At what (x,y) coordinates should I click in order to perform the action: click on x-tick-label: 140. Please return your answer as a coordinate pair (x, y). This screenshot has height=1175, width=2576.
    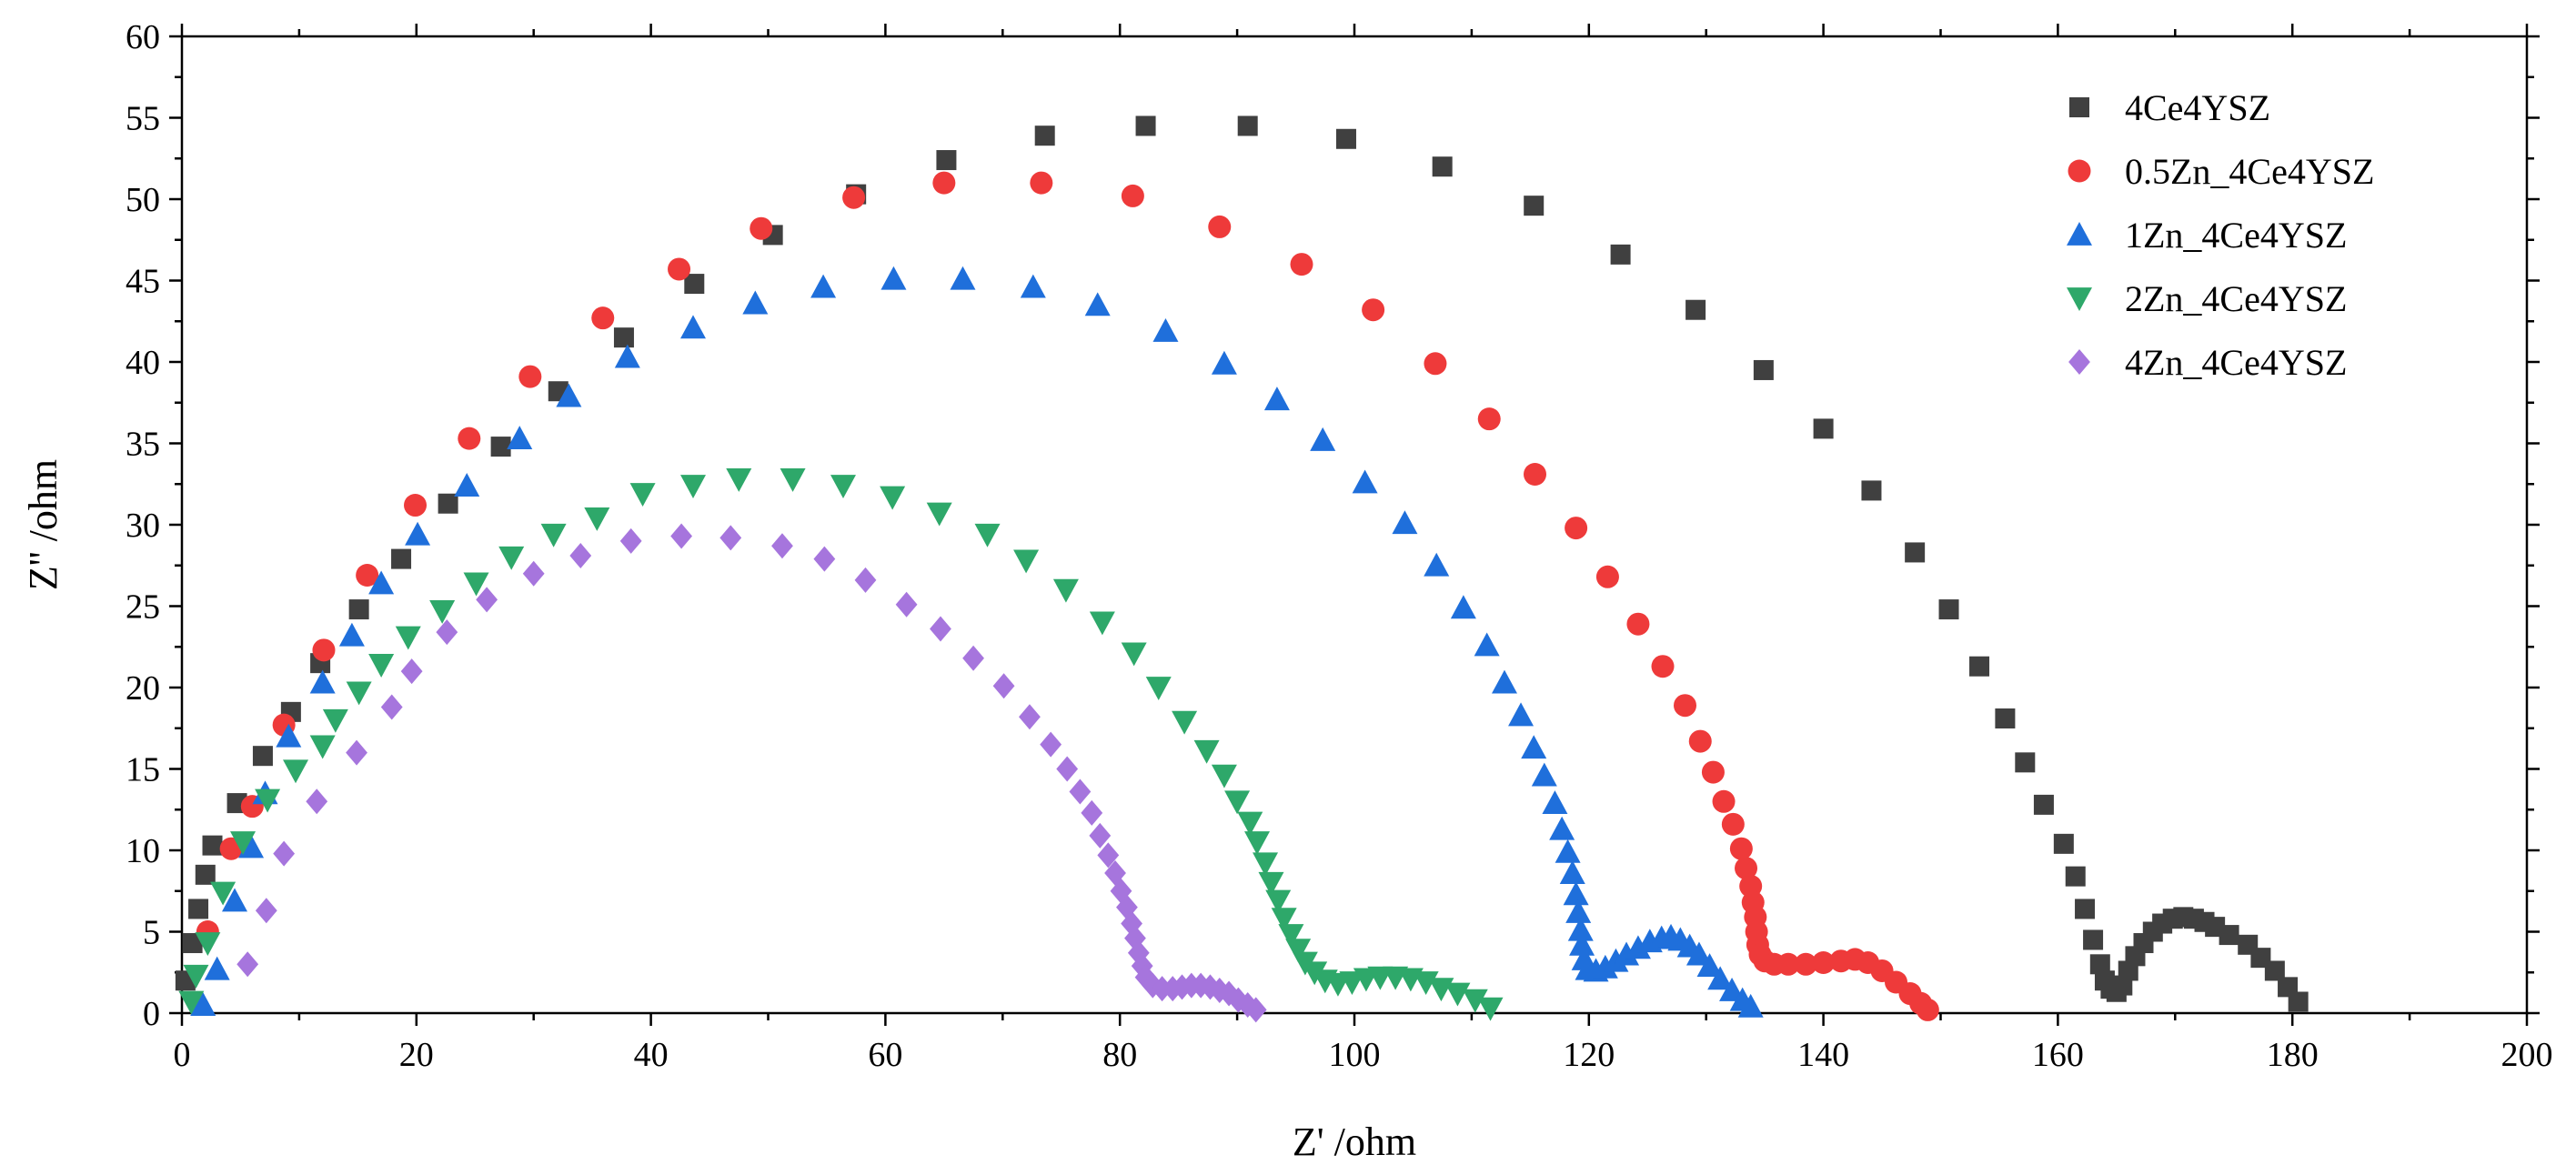
    Looking at the image, I should click on (1823, 1055).